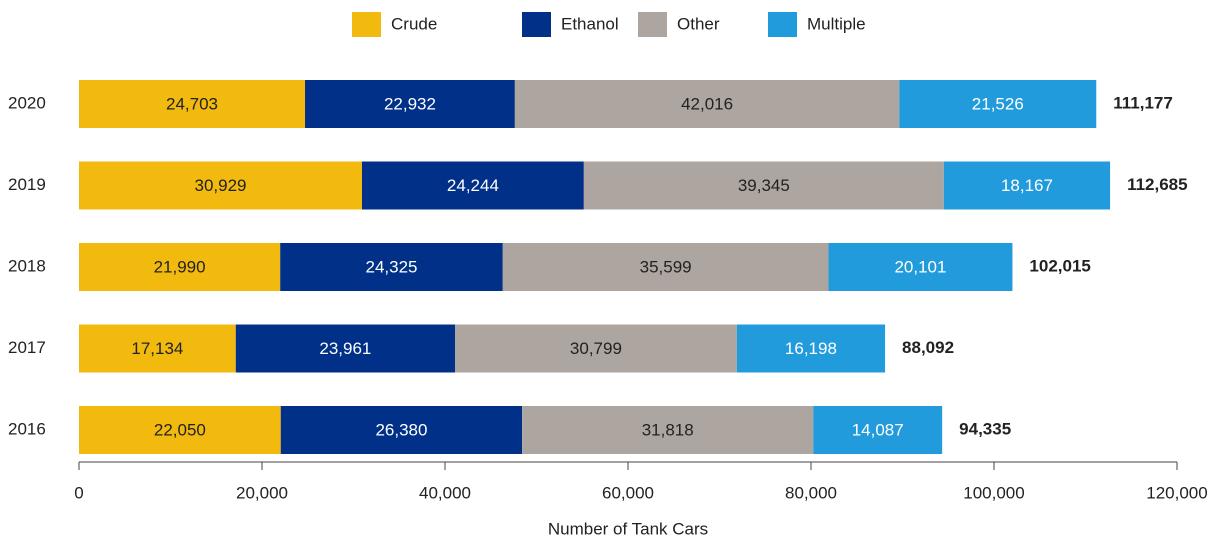 This screenshot has height=542, width=1231. I want to click on data-label: 21,990, so click(180, 266).